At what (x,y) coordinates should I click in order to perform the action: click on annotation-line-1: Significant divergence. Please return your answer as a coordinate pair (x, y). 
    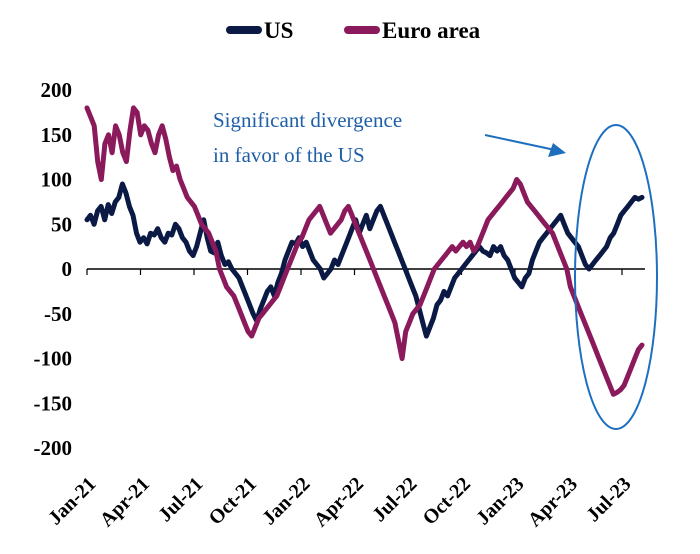
    Looking at the image, I should click on (307, 120).